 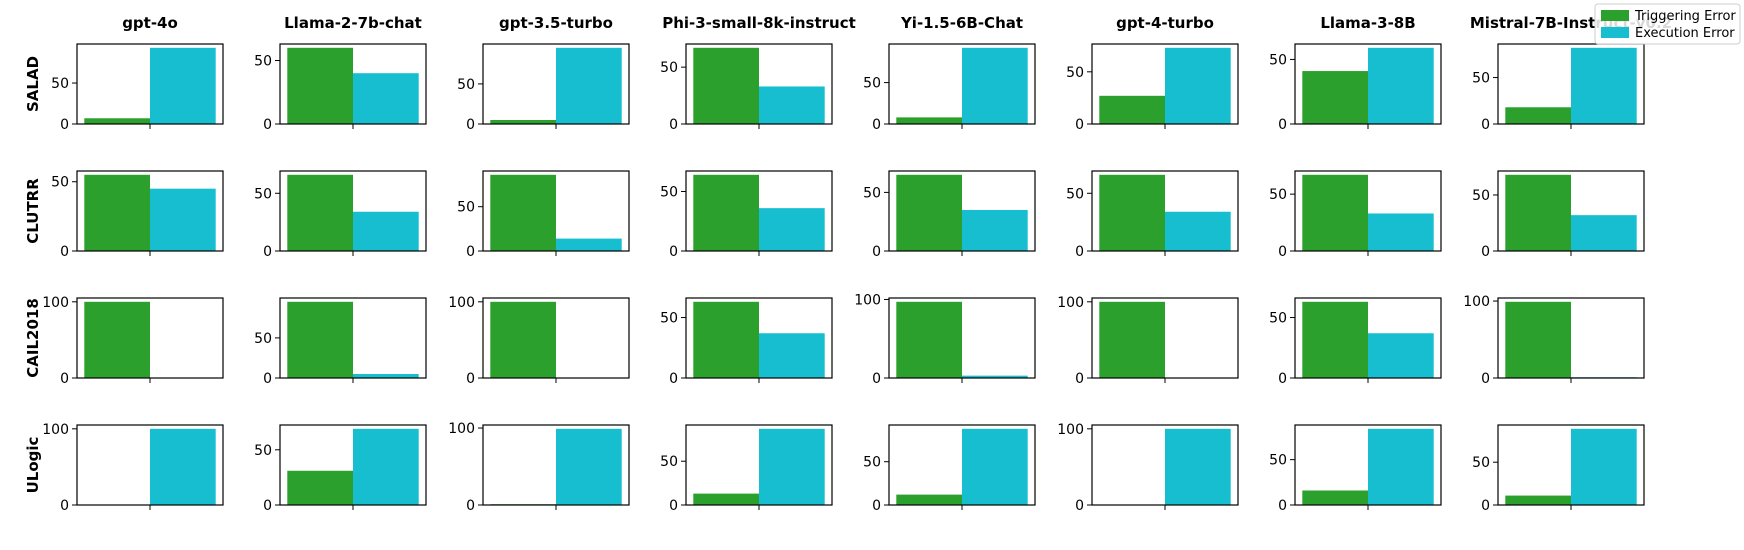 I want to click on panel-ulogic-llama-3-8b: 0 50, so click(x=1355, y=469).